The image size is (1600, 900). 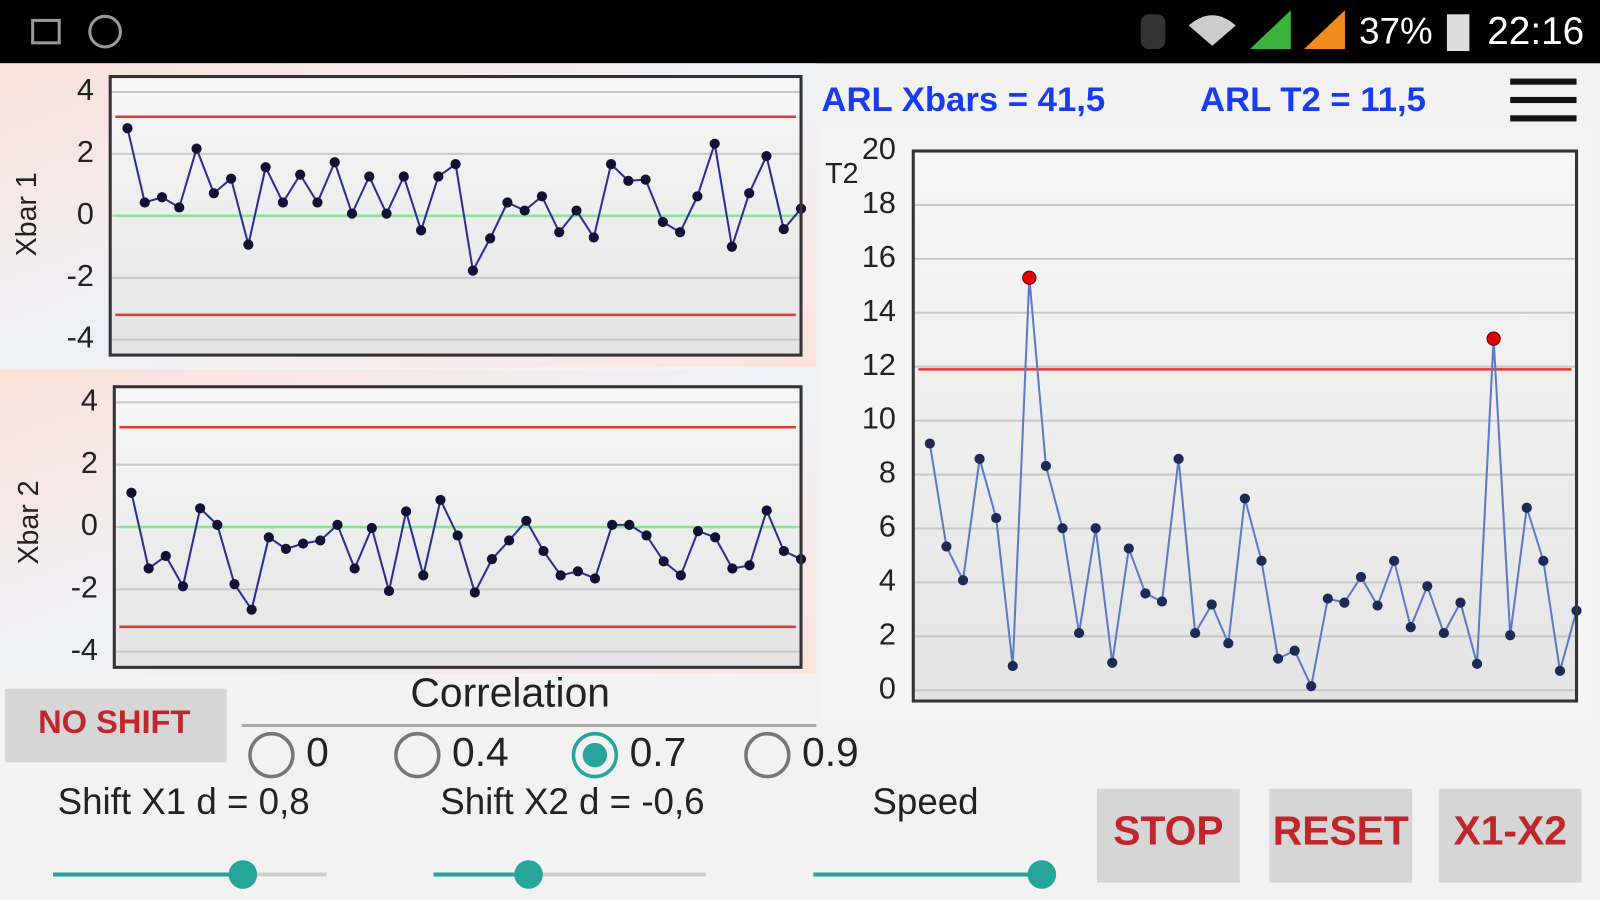 What do you see at coordinates (887, 527) in the screenshot?
I see `y-tick-label: 6` at bounding box center [887, 527].